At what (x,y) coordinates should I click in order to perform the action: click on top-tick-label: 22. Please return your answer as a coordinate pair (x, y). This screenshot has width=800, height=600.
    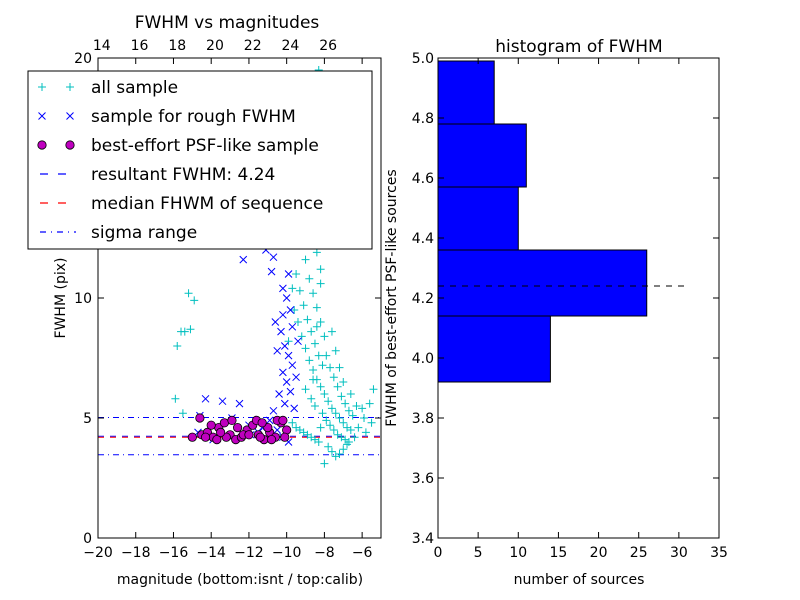
    Looking at the image, I should click on (253, 46).